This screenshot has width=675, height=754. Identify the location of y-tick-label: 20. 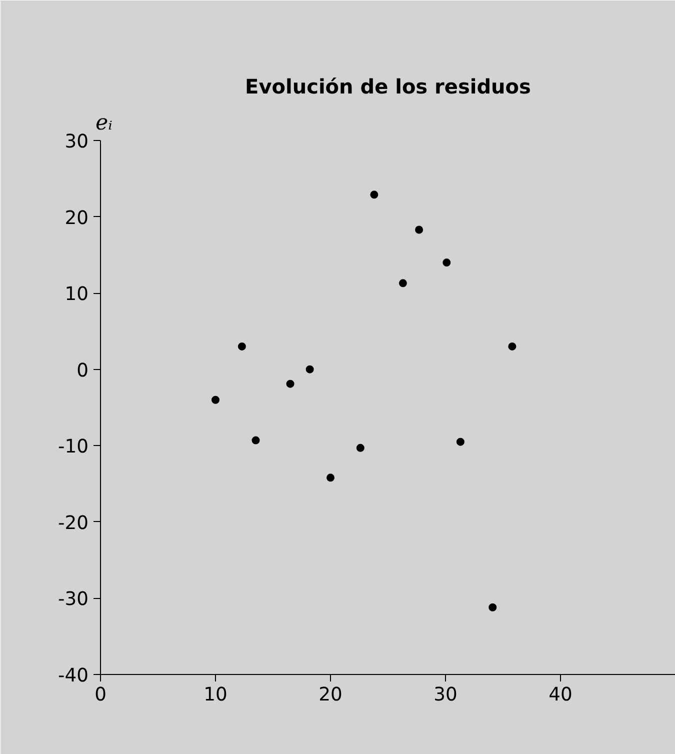
(76, 218).